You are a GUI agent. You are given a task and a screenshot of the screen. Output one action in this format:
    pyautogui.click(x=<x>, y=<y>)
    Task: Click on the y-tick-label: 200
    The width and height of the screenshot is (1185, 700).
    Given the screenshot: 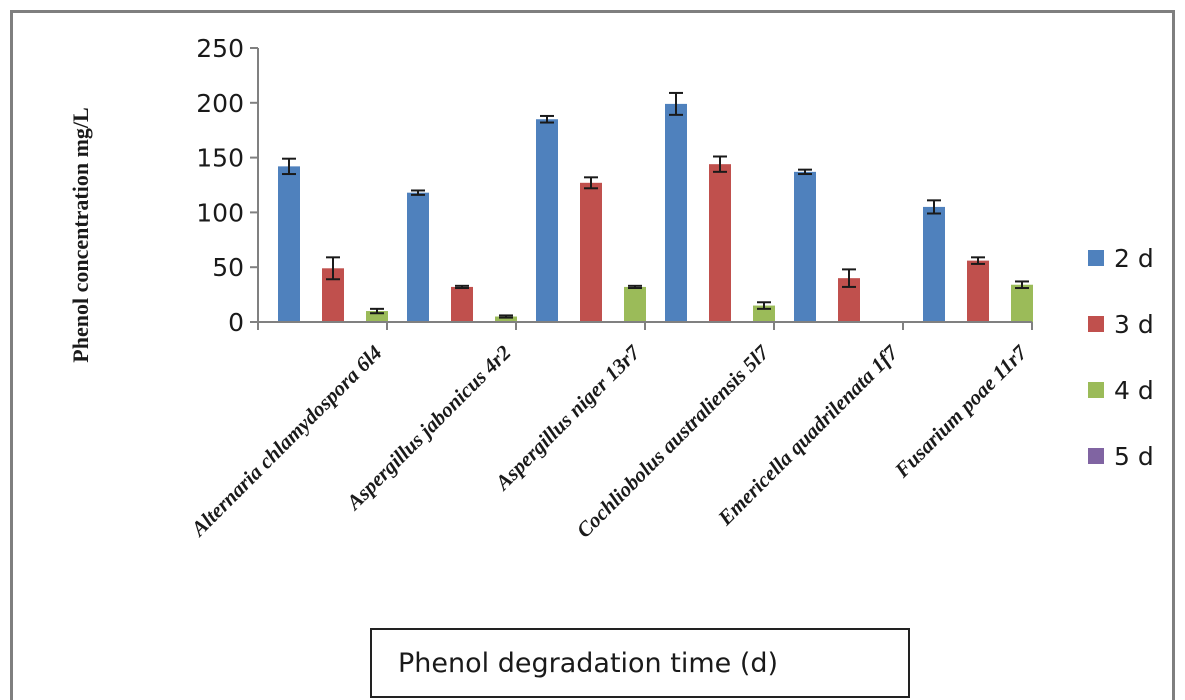 What is the action you would take?
    pyautogui.click(x=220, y=103)
    